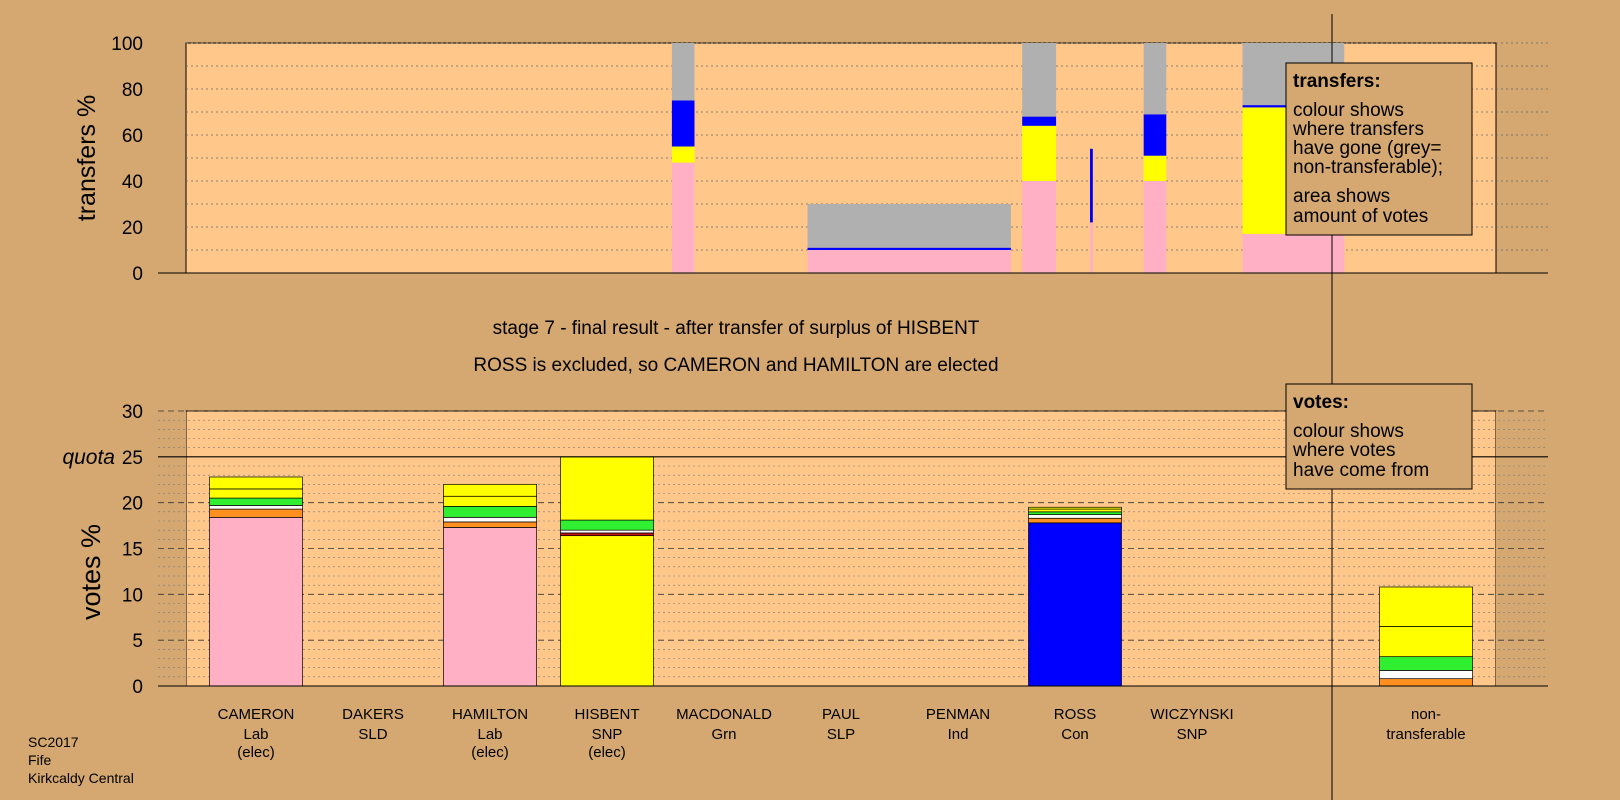 The height and width of the screenshot is (800, 1620). I want to click on candidate-name: HAMILTON, so click(490, 714).